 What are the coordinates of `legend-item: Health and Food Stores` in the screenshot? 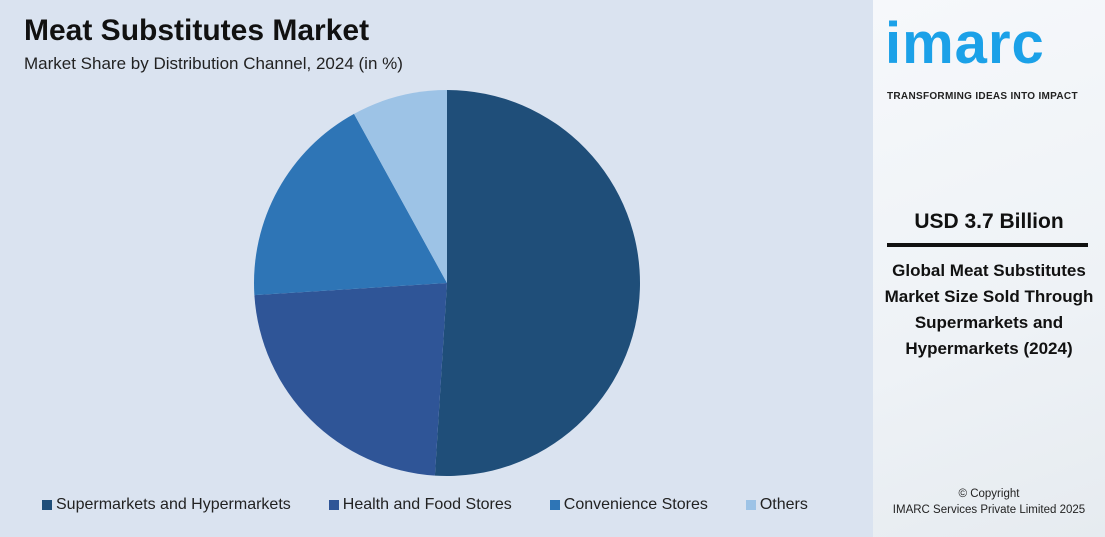 It's located at (420, 505).